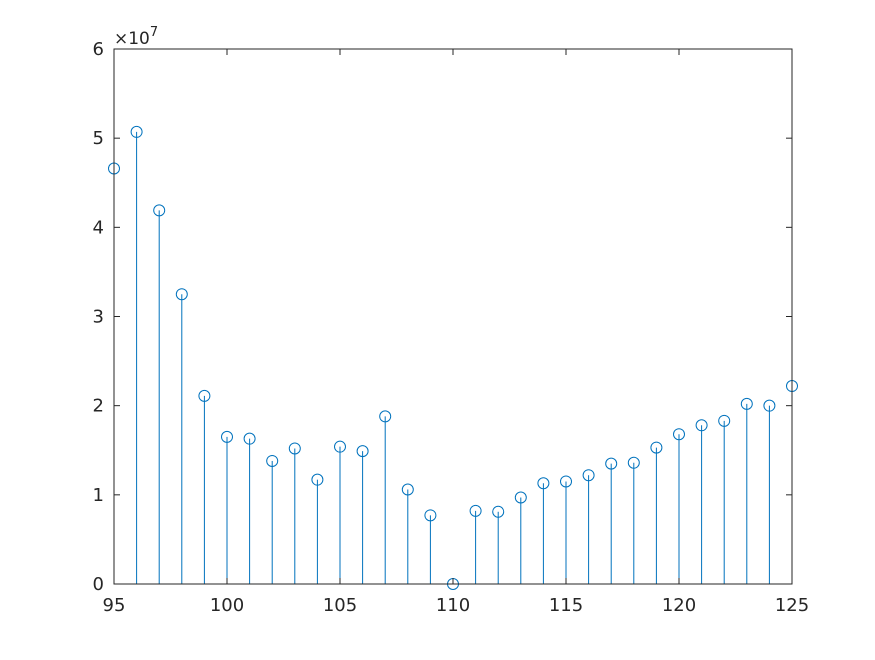 The height and width of the screenshot is (660, 875). What do you see at coordinates (132, 39) in the screenshot?
I see `y-exponent-base: ×10` at bounding box center [132, 39].